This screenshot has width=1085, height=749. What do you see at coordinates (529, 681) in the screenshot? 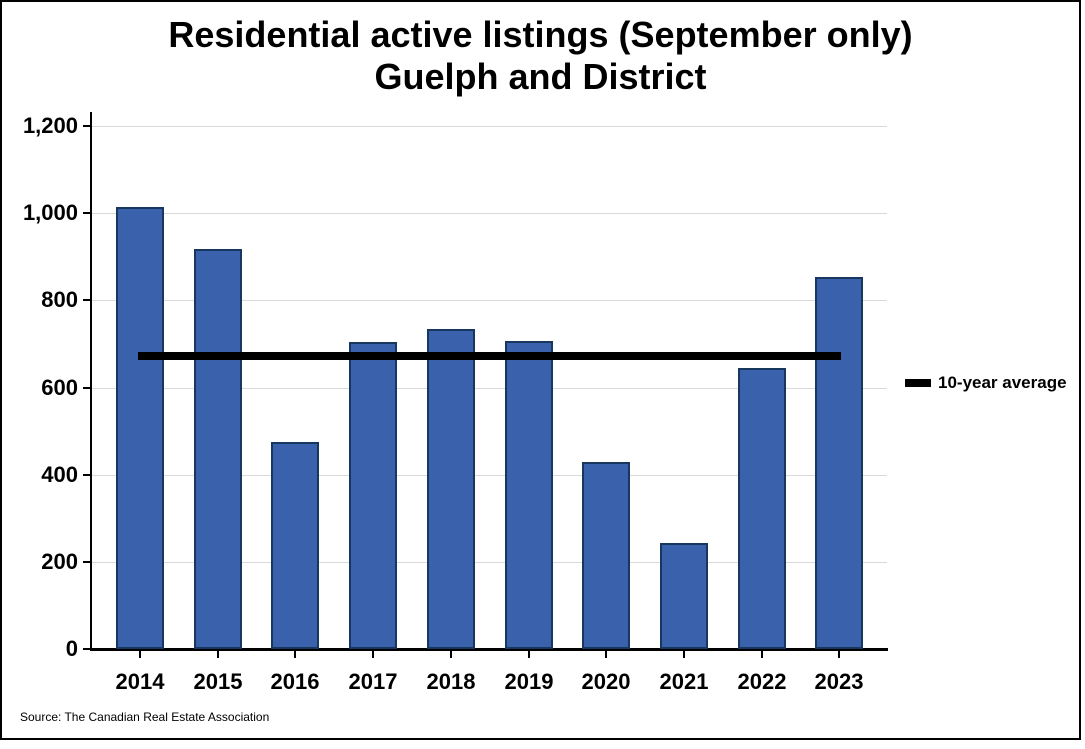
I see `x-axis-label-2019: 2019` at bounding box center [529, 681].